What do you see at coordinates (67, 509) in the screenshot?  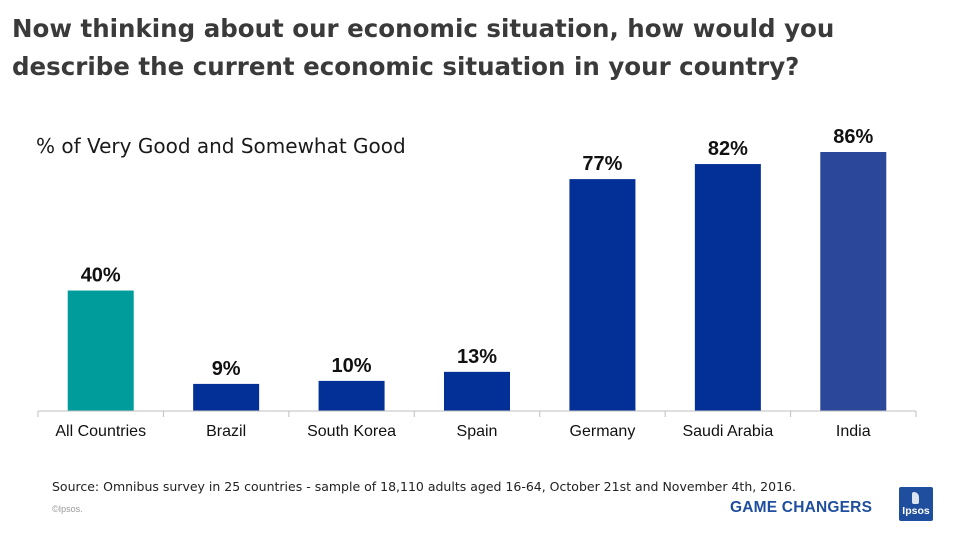 I see `copyright-text: ©Ipsos.` at bounding box center [67, 509].